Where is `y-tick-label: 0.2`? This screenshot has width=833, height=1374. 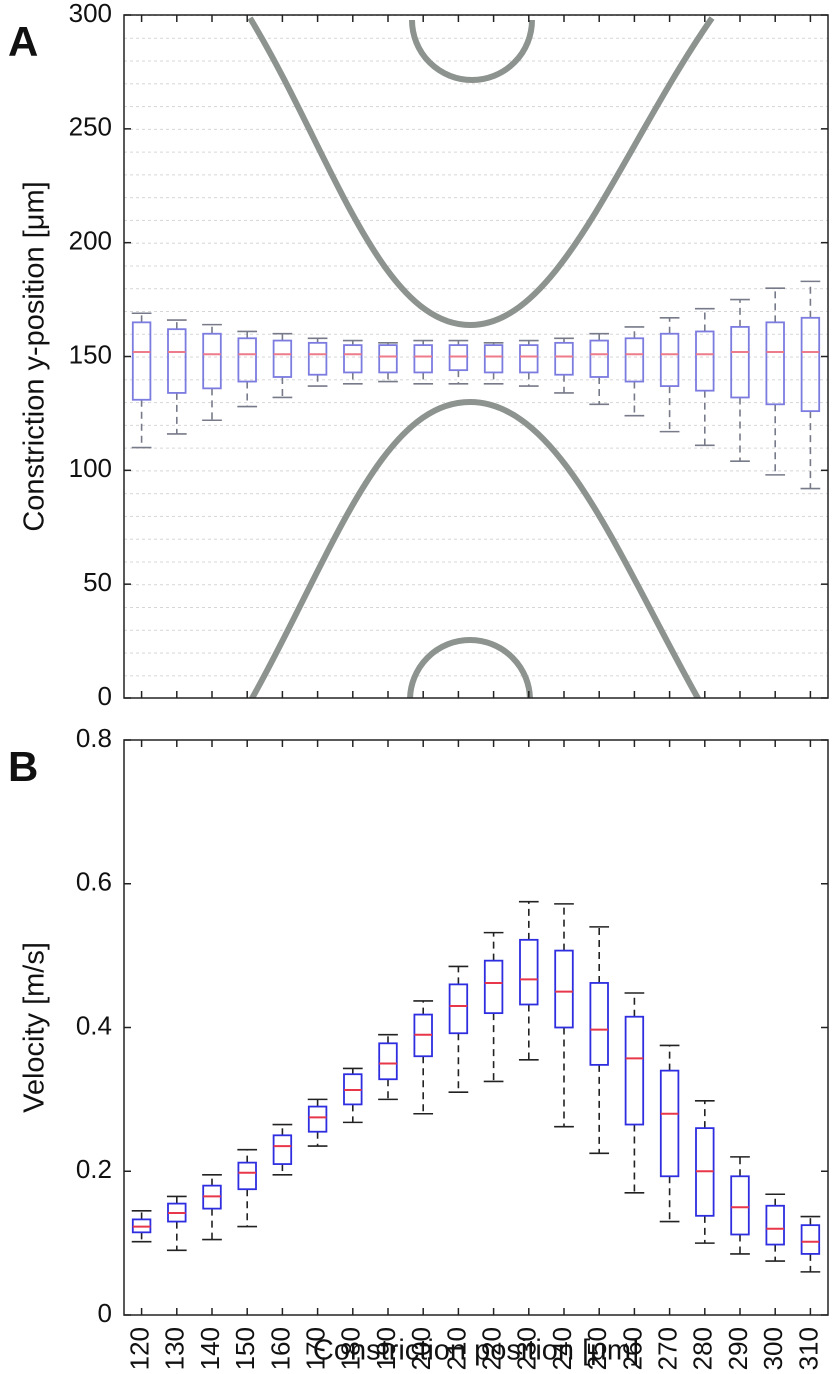 y-tick-label: 0.2 is located at coordinates (94, 1169).